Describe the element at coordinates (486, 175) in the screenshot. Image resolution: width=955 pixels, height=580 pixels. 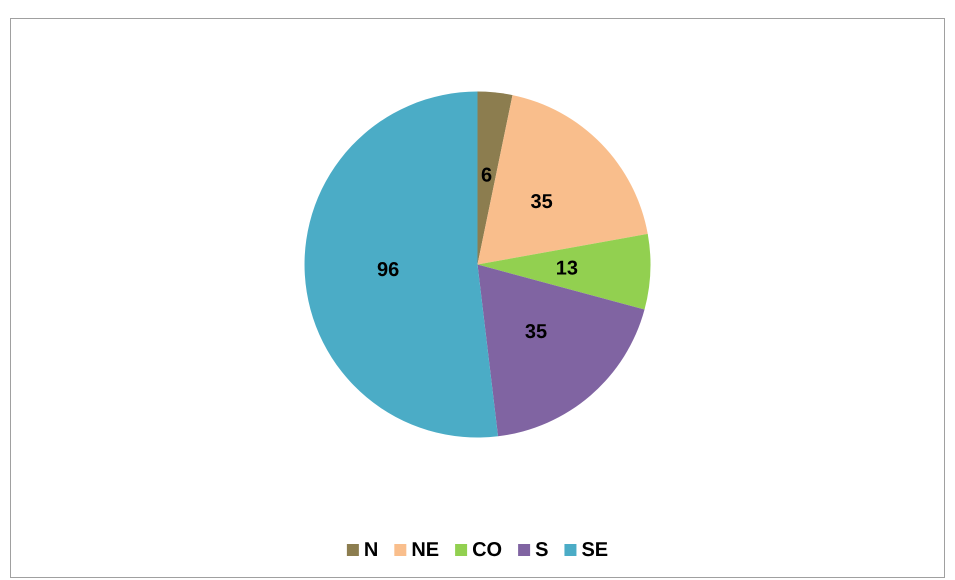
I see `data-label: 6` at that location.